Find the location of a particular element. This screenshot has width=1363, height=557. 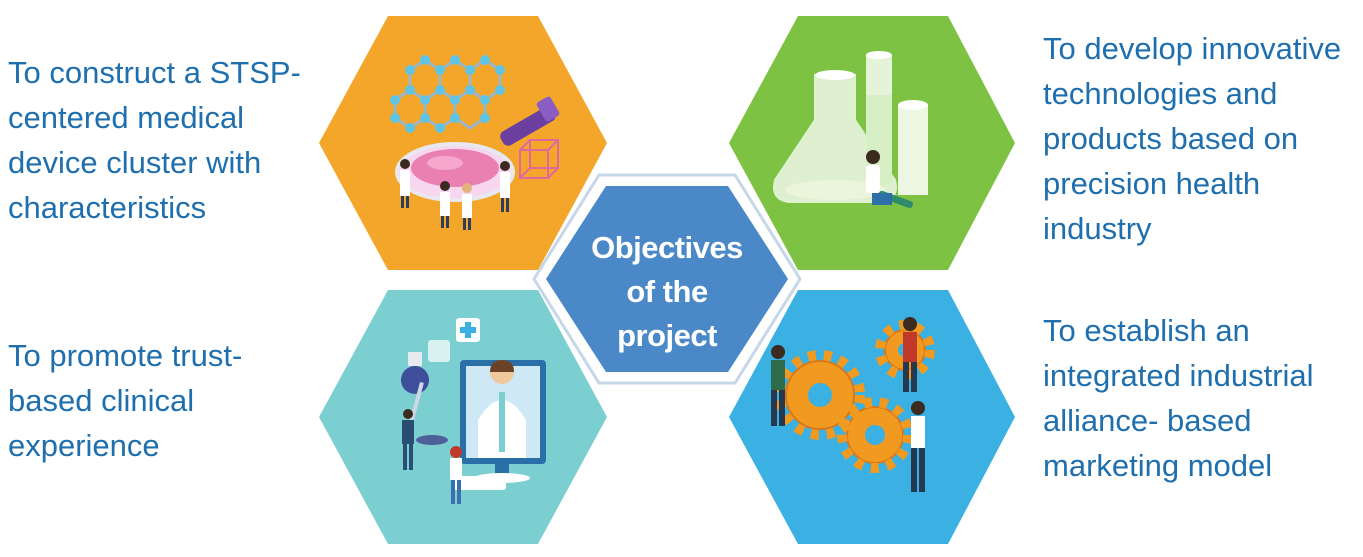

objective-line: To develop innovative is located at coordinates (1192, 48).